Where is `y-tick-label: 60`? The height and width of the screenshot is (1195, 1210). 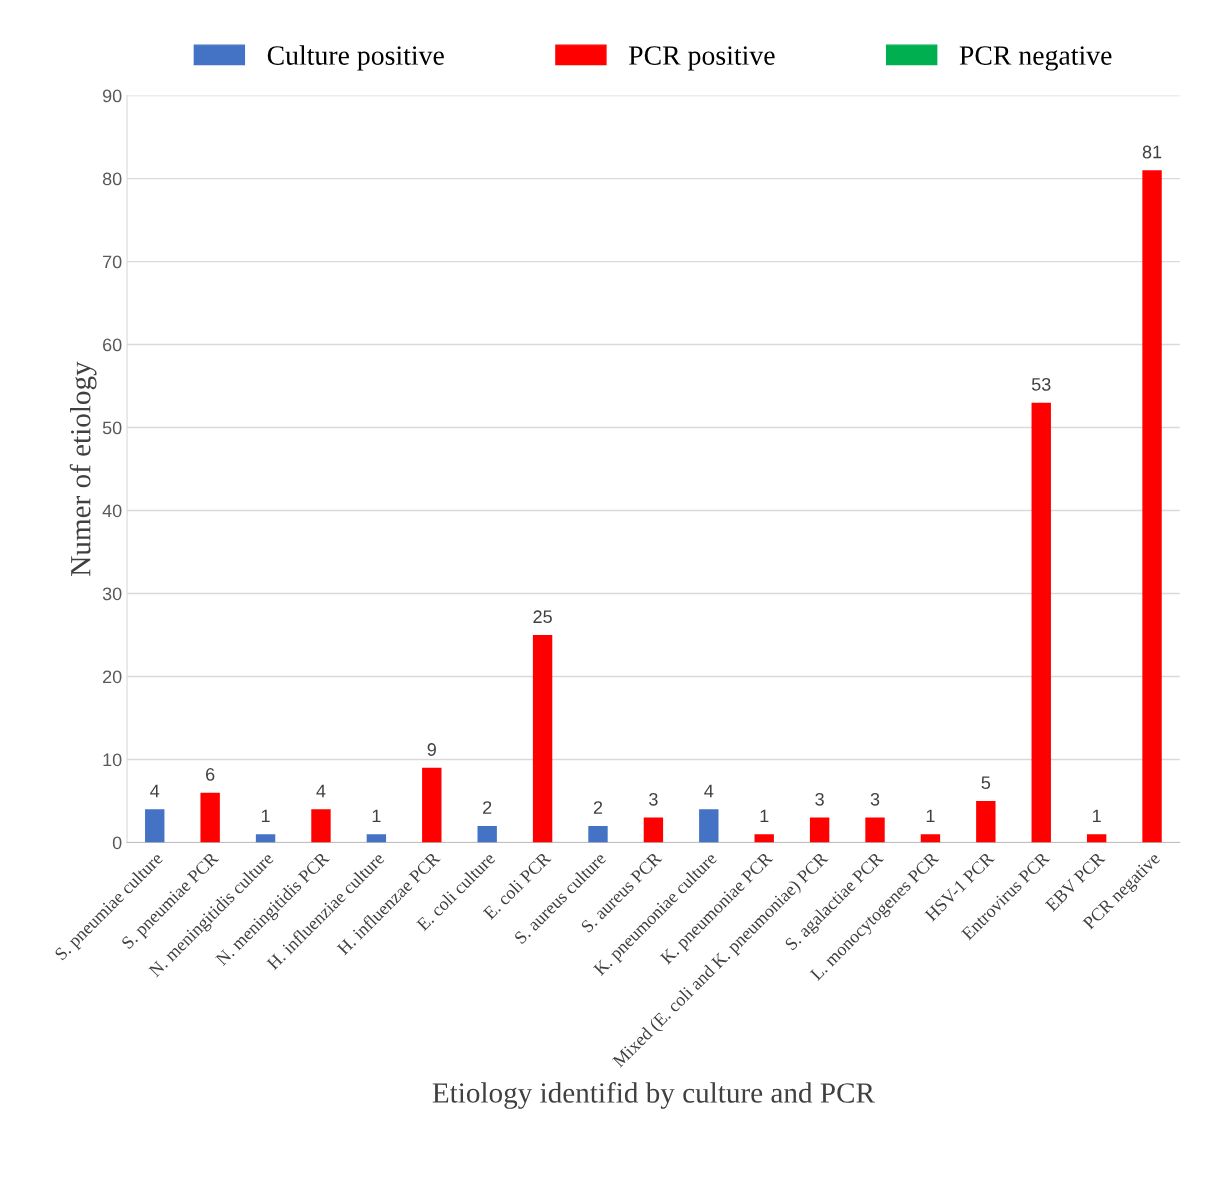 y-tick-label: 60 is located at coordinates (112, 345).